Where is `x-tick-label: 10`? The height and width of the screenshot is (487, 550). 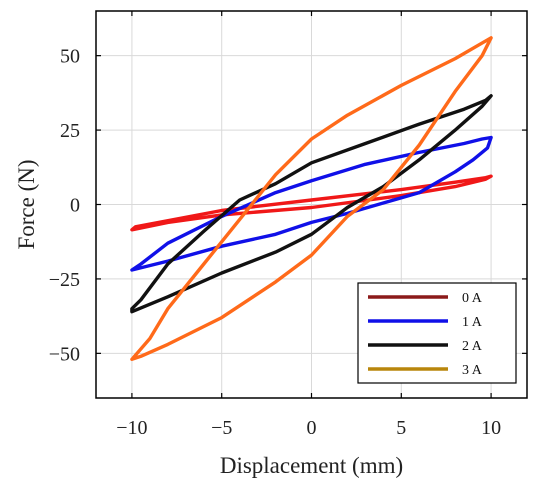
x-tick-label: 10 is located at coordinates (491, 428).